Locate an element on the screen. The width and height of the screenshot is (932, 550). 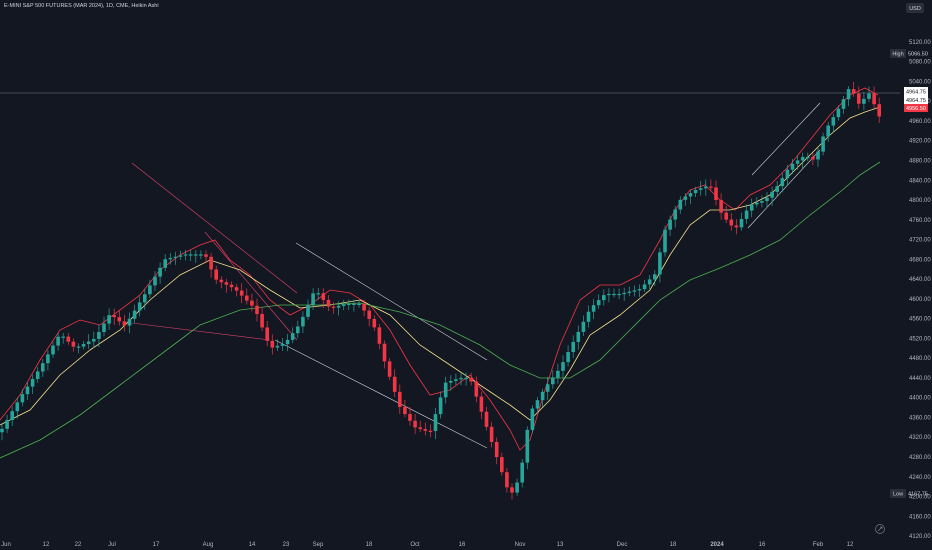
x-tick-label: 17 is located at coordinates (156, 545).